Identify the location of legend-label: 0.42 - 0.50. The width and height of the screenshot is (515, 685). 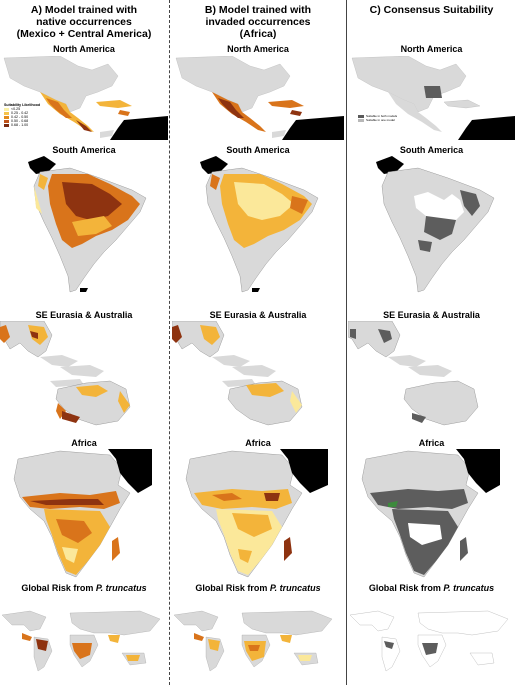
(20, 117).